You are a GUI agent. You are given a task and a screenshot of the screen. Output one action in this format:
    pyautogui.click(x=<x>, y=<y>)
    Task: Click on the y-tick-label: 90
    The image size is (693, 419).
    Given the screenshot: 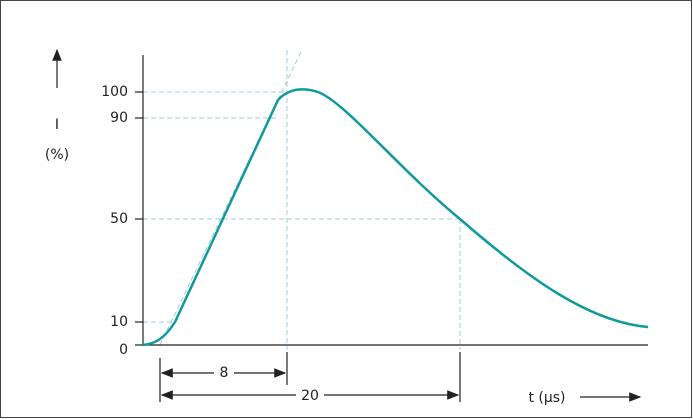 What is the action you would take?
    pyautogui.click(x=119, y=118)
    